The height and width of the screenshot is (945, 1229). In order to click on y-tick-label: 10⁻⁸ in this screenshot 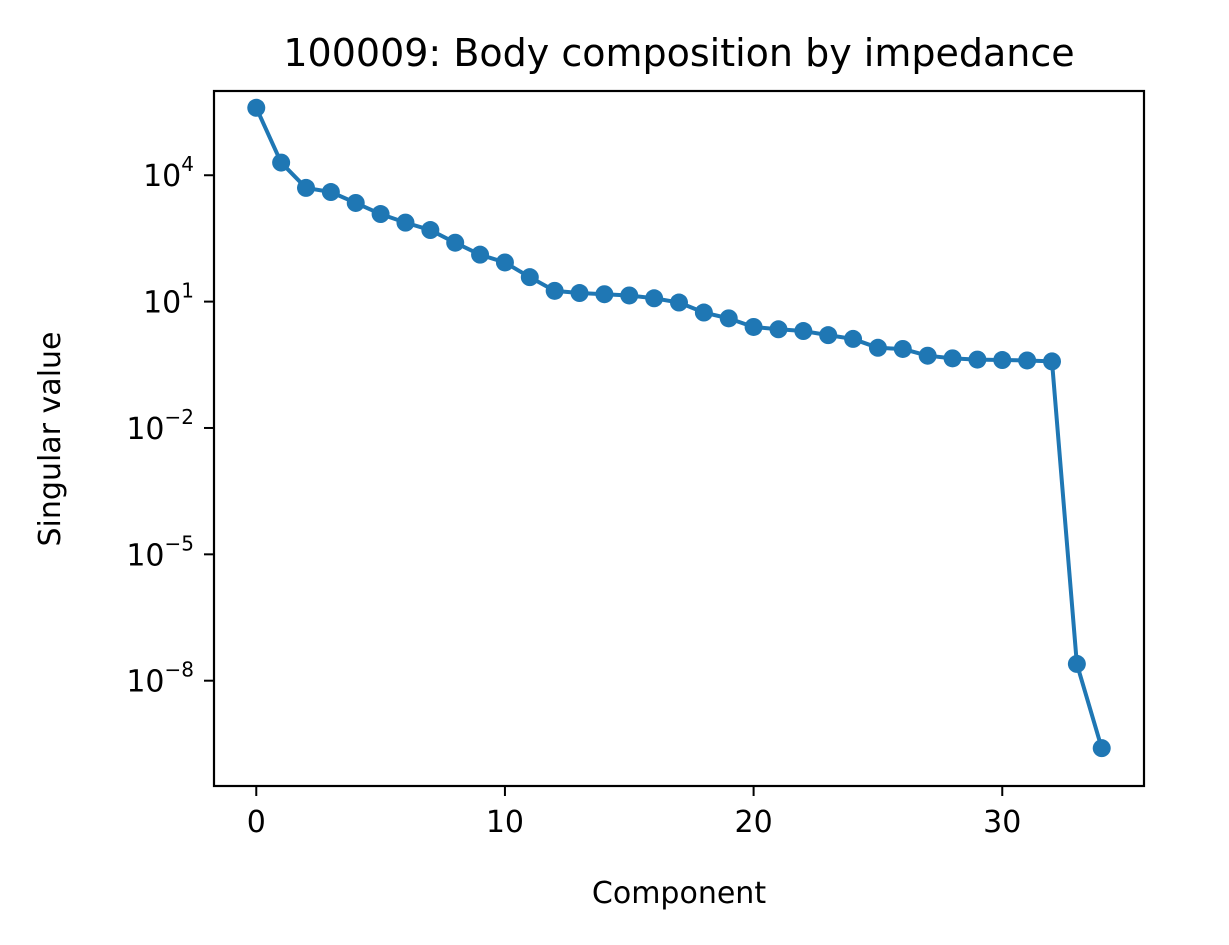, I will do `click(160, 679)`.